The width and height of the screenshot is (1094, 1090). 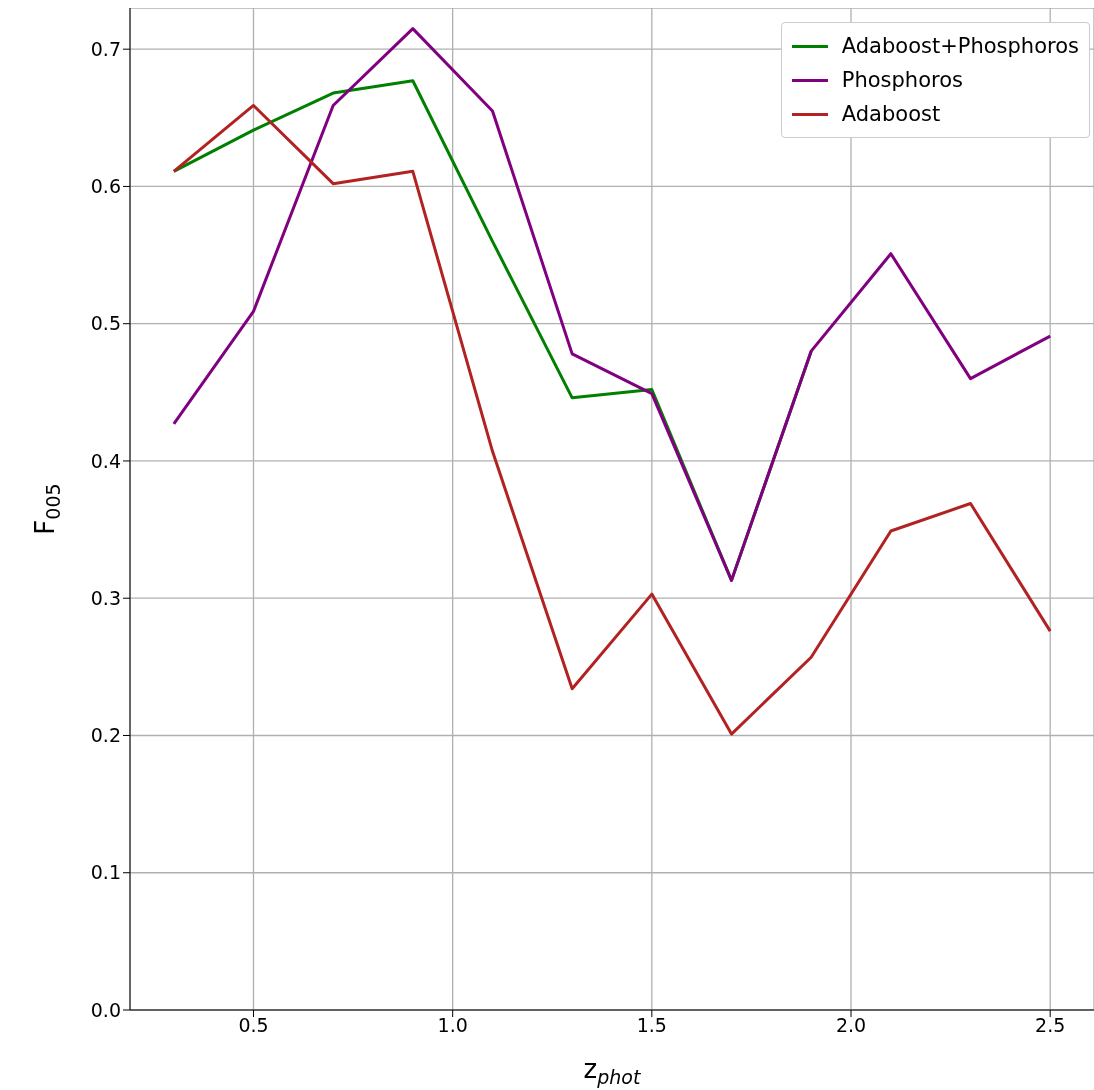 What do you see at coordinates (612, 1071) in the screenshot?
I see `x-axis-title: z$_{phot}$` at bounding box center [612, 1071].